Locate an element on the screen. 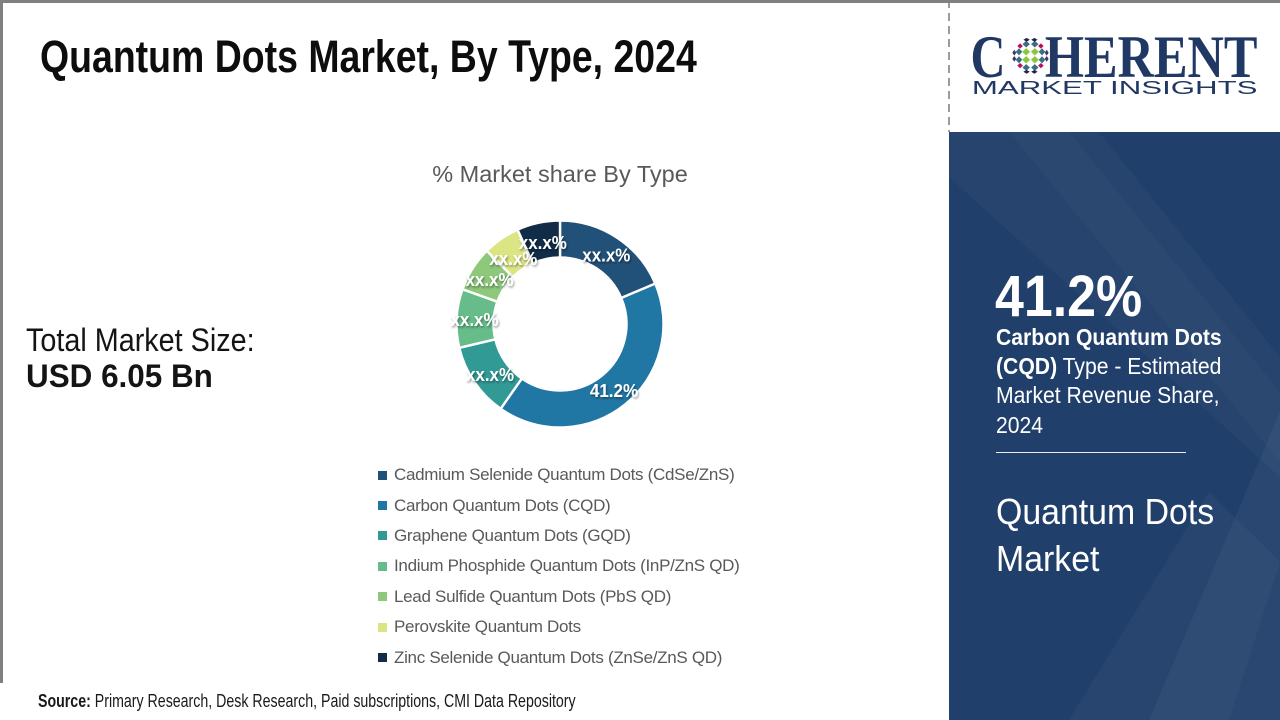  svg-text: MARKET INSIGHTS is located at coordinates (1115, 88).